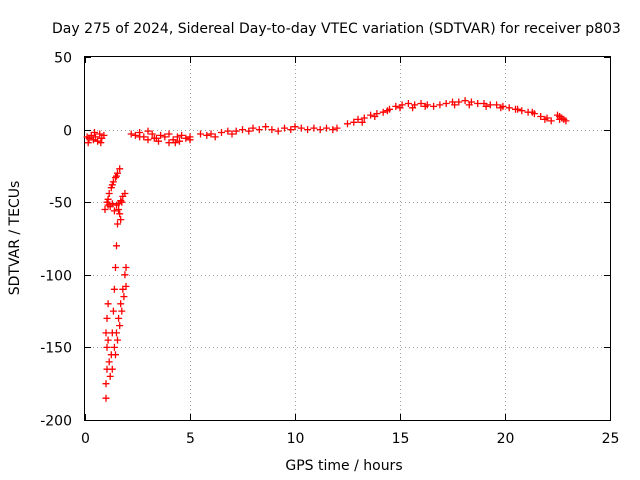  I want to click on x-tick-label: 5, so click(190, 439).